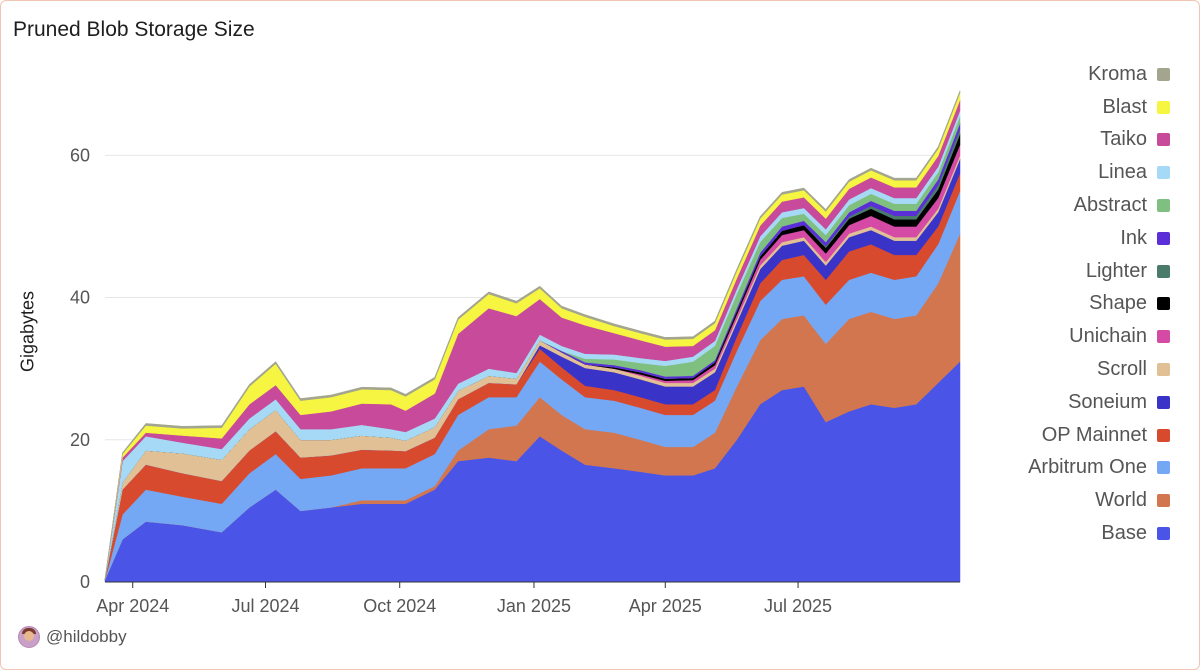 This screenshot has height=670, width=1200. I want to click on legend-item-linea: Linea, so click(1099, 172).